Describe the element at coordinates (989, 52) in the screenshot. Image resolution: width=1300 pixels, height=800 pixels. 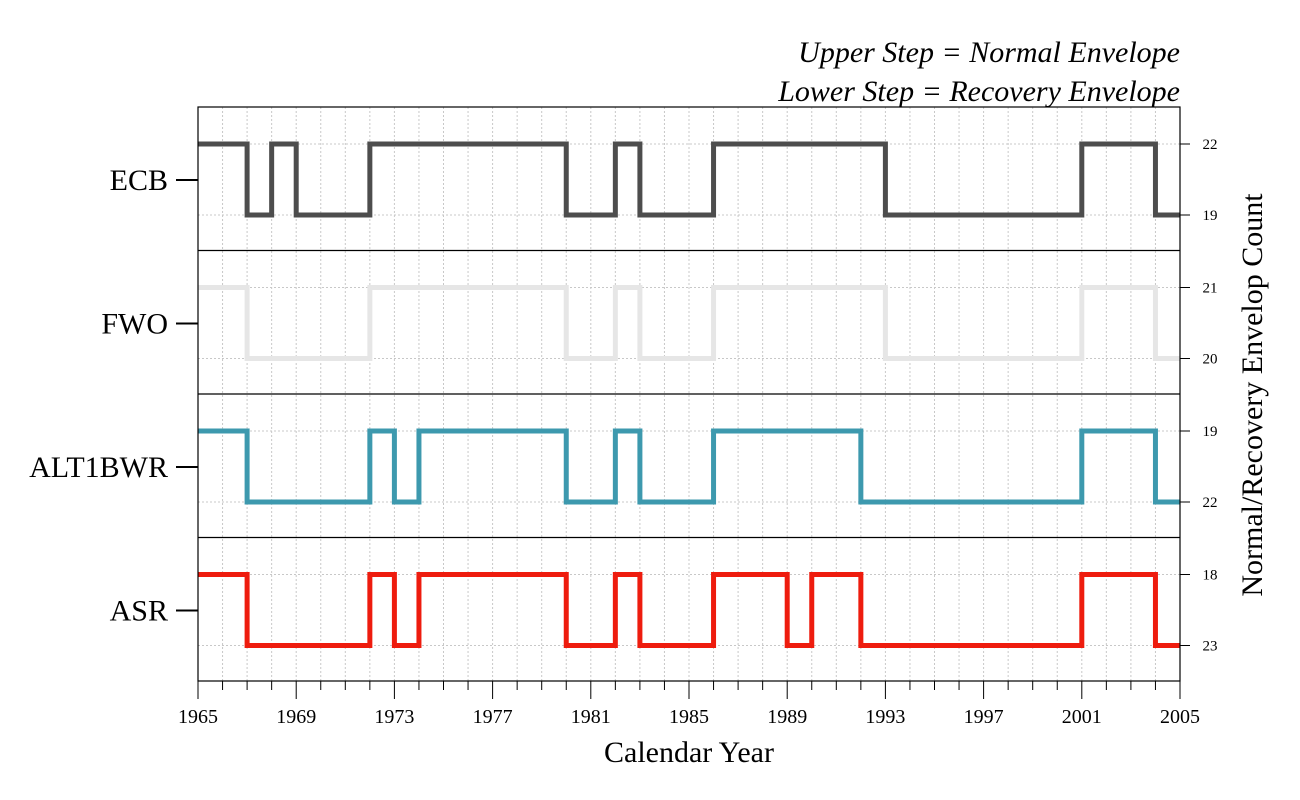
I see `legend-line-upper: Upper Step = Normal Envelope` at that location.